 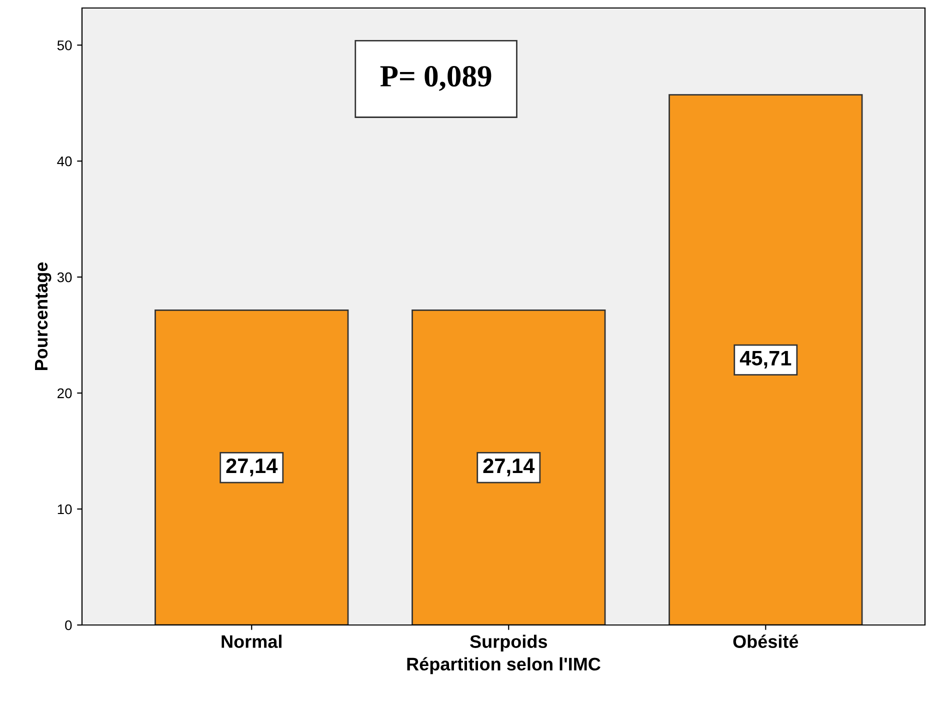 What do you see at coordinates (64, 161) in the screenshot?
I see `y-tick-label: 40` at bounding box center [64, 161].